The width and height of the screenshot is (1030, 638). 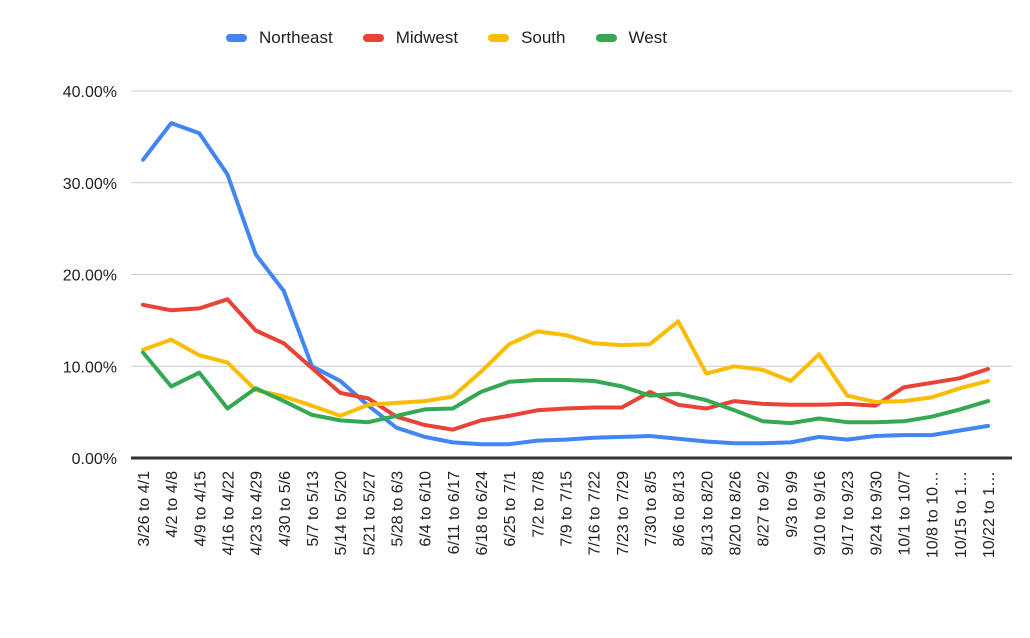 What do you see at coordinates (565, 388) in the screenshot?
I see `series-line-west` at bounding box center [565, 388].